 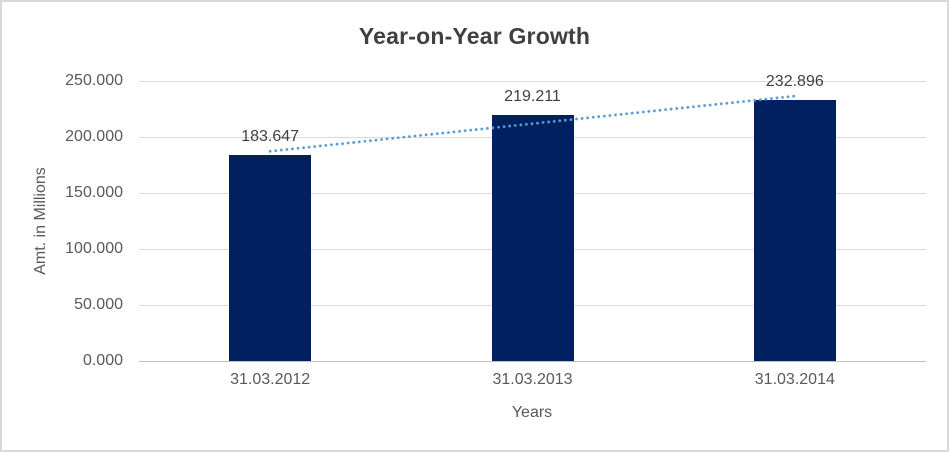 I want to click on x-category-label-31.03.2012: 31.03.2012, so click(x=270, y=379).